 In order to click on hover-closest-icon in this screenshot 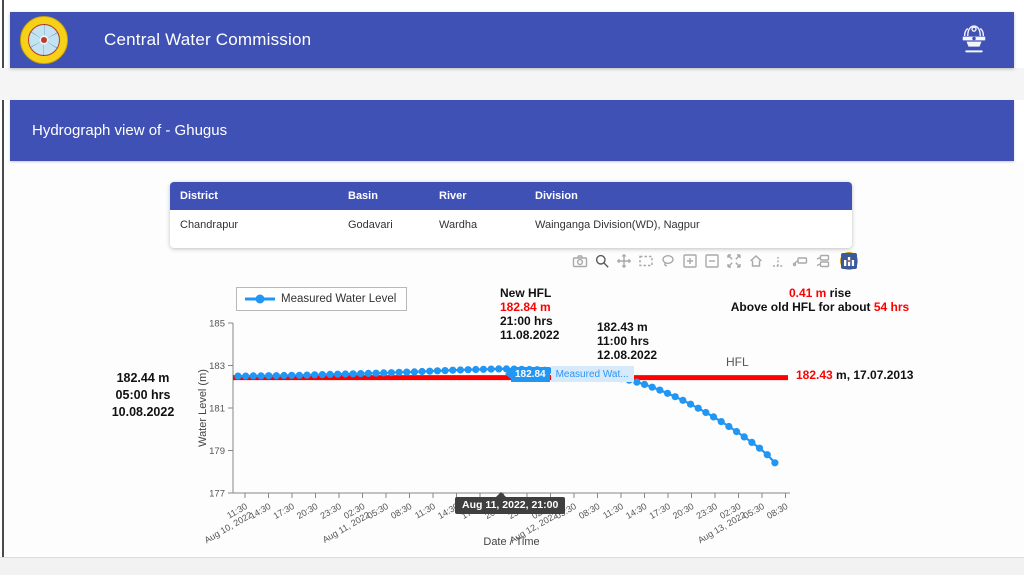, I will do `click(800, 261)`.